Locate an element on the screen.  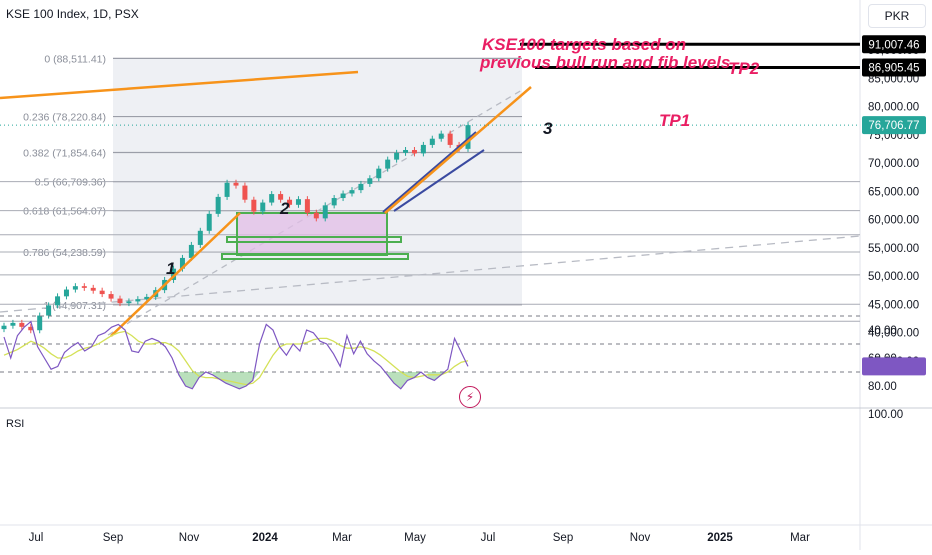
price-axis-tick: 45,000.00 is located at coordinates (893, 305).